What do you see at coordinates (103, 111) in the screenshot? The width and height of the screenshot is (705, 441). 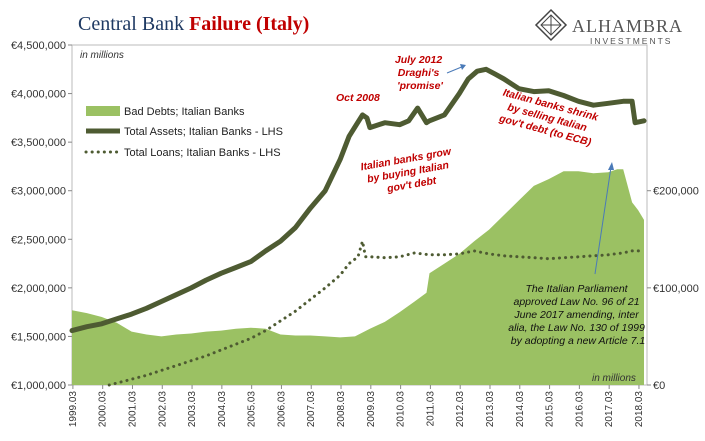 I see `legend-swatch-bad-debts` at bounding box center [103, 111].